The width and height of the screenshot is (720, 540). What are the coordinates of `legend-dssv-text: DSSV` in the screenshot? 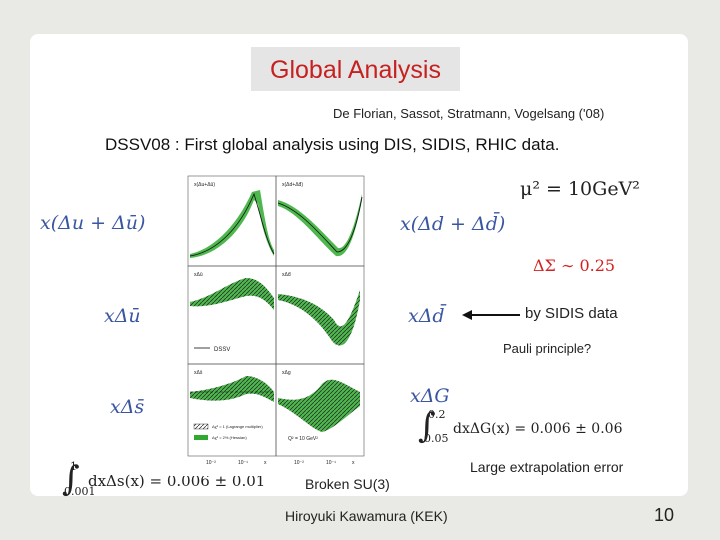 It's located at (222, 350).